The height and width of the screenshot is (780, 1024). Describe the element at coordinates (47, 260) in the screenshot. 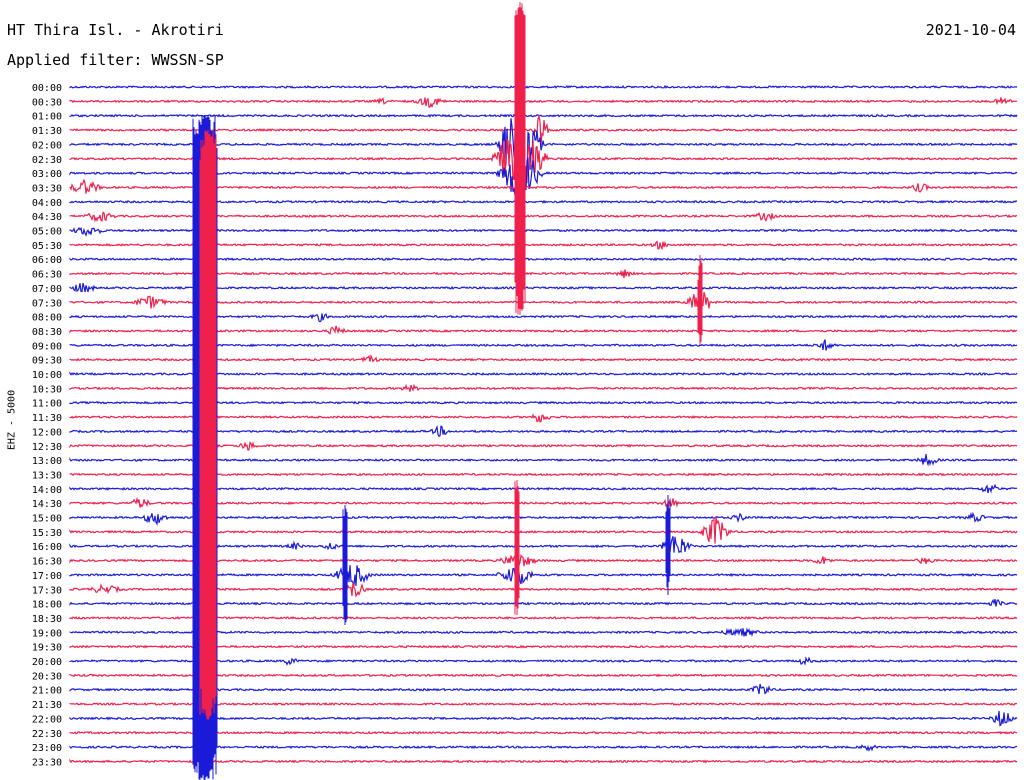

I see `trace-time-label: 06:00` at that location.